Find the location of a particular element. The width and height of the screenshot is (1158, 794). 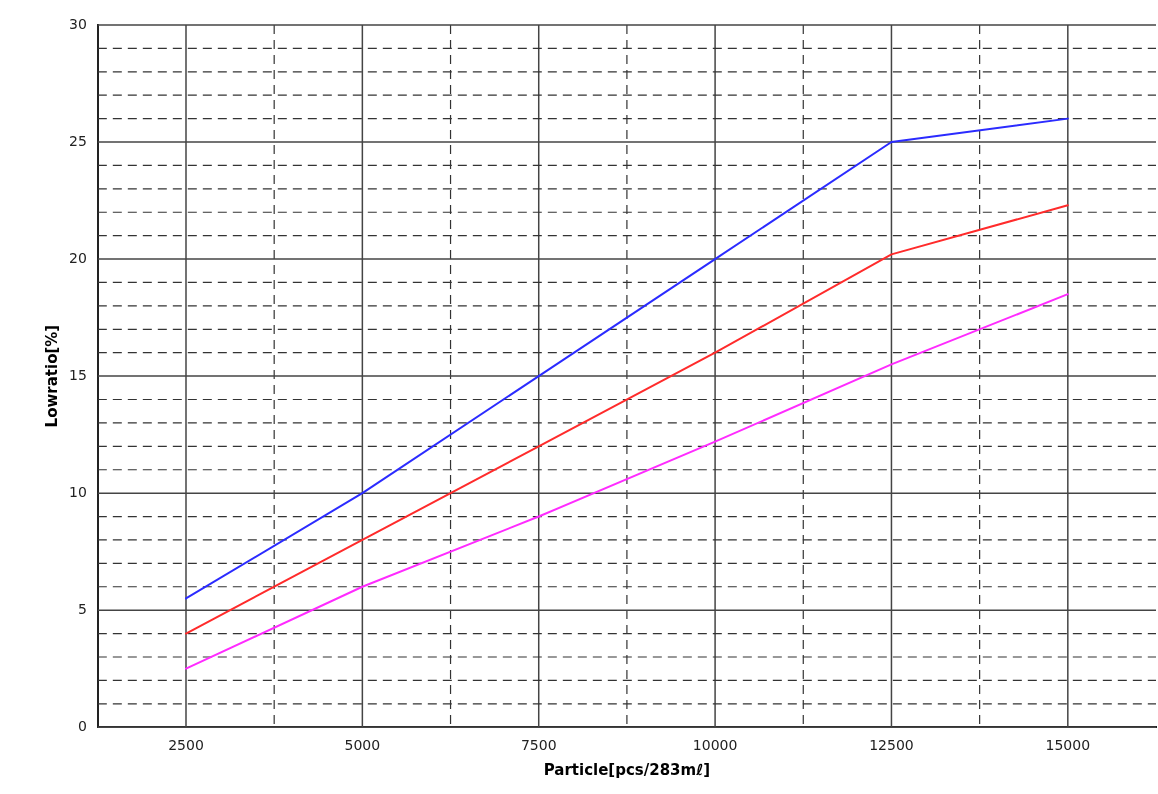

y-tick-label: 15 is located at coordinates (77, 374).